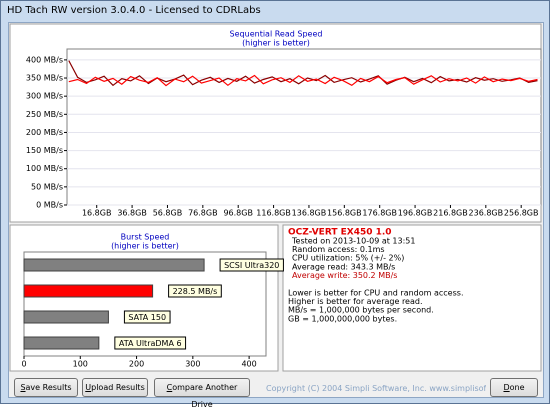 This screenshot has width=550, height=413. I want to click on y-tick-label: 400 MB/s, so click(44, 59).